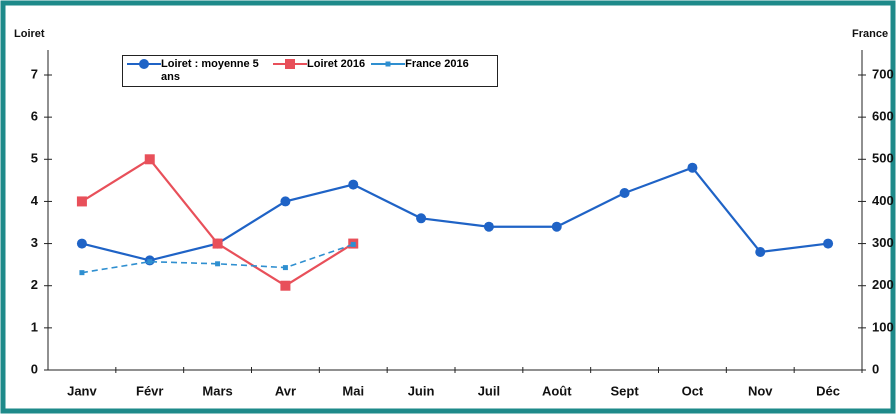 This screenshot has width=896, height=414. Describe the element at coordinates (883, 158) in the screenshot. I see `y2-tick-label: 500` at that location.